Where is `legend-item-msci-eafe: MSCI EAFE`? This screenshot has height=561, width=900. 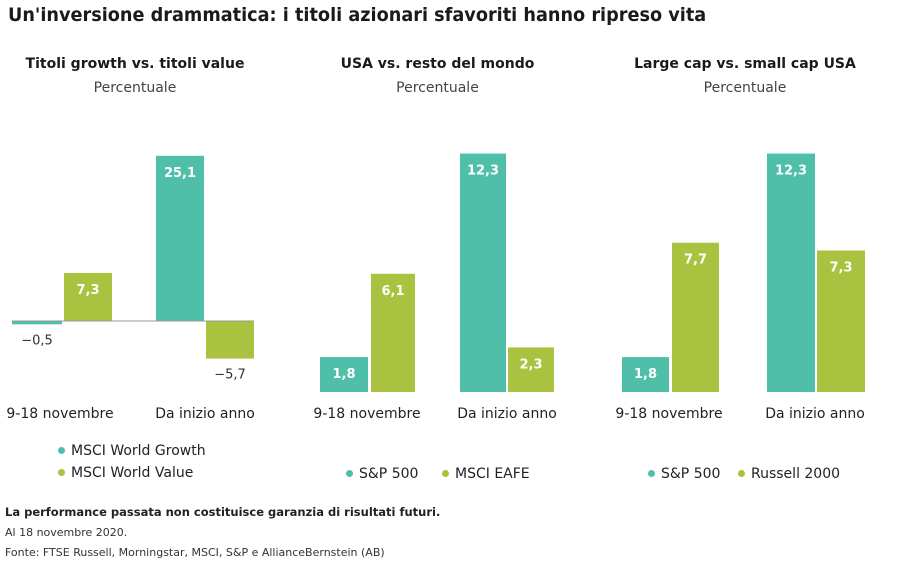
legend-item-msci-eafe: MSCI EAFE is located at coordinates (486, 474).